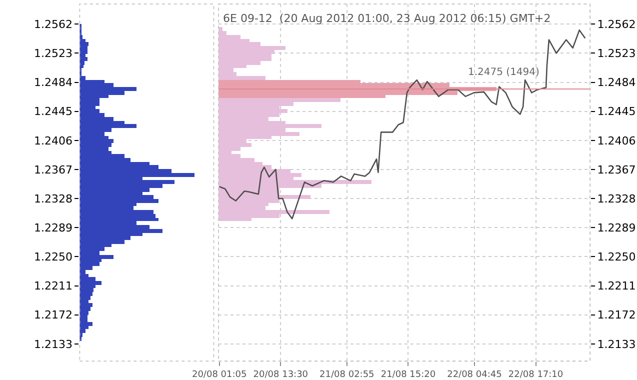 Image resolution: width=637 pixels, height=380 pixels. What do you see at coordinates (347, 375) in the screenshot?
I see `x-tick-label: 21/08 02:55` at bounding box center [347, 375].